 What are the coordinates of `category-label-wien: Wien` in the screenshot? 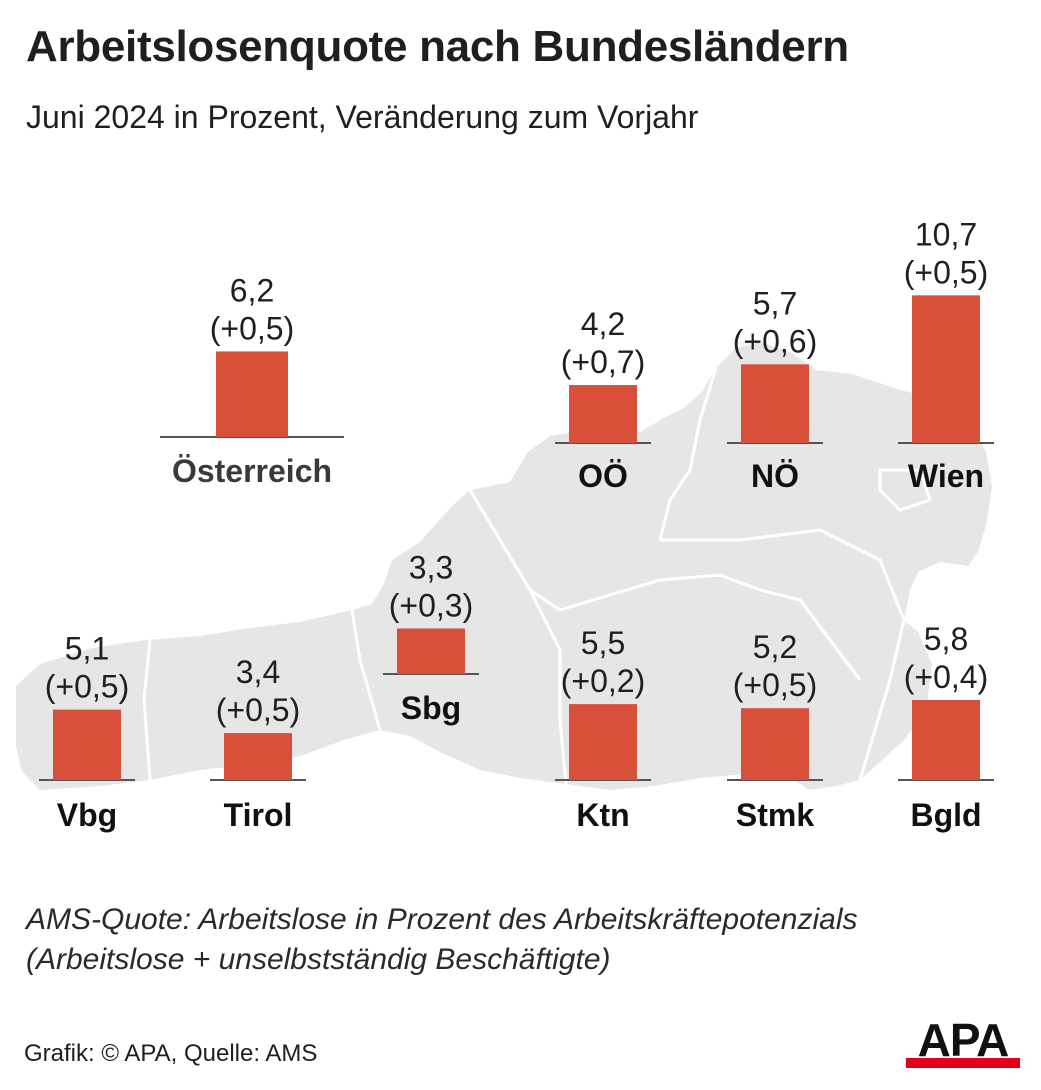 It's located at (946, 476).